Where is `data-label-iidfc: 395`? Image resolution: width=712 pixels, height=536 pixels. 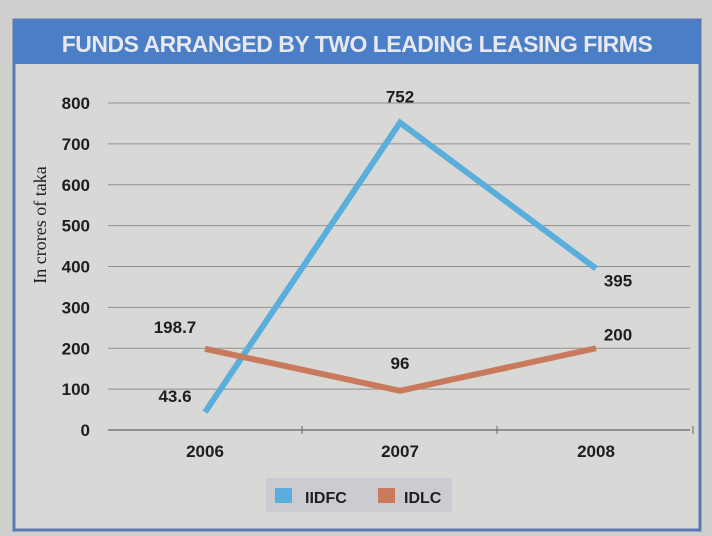 data-label-iidfc: 395 is located at coordinates (618, 281).